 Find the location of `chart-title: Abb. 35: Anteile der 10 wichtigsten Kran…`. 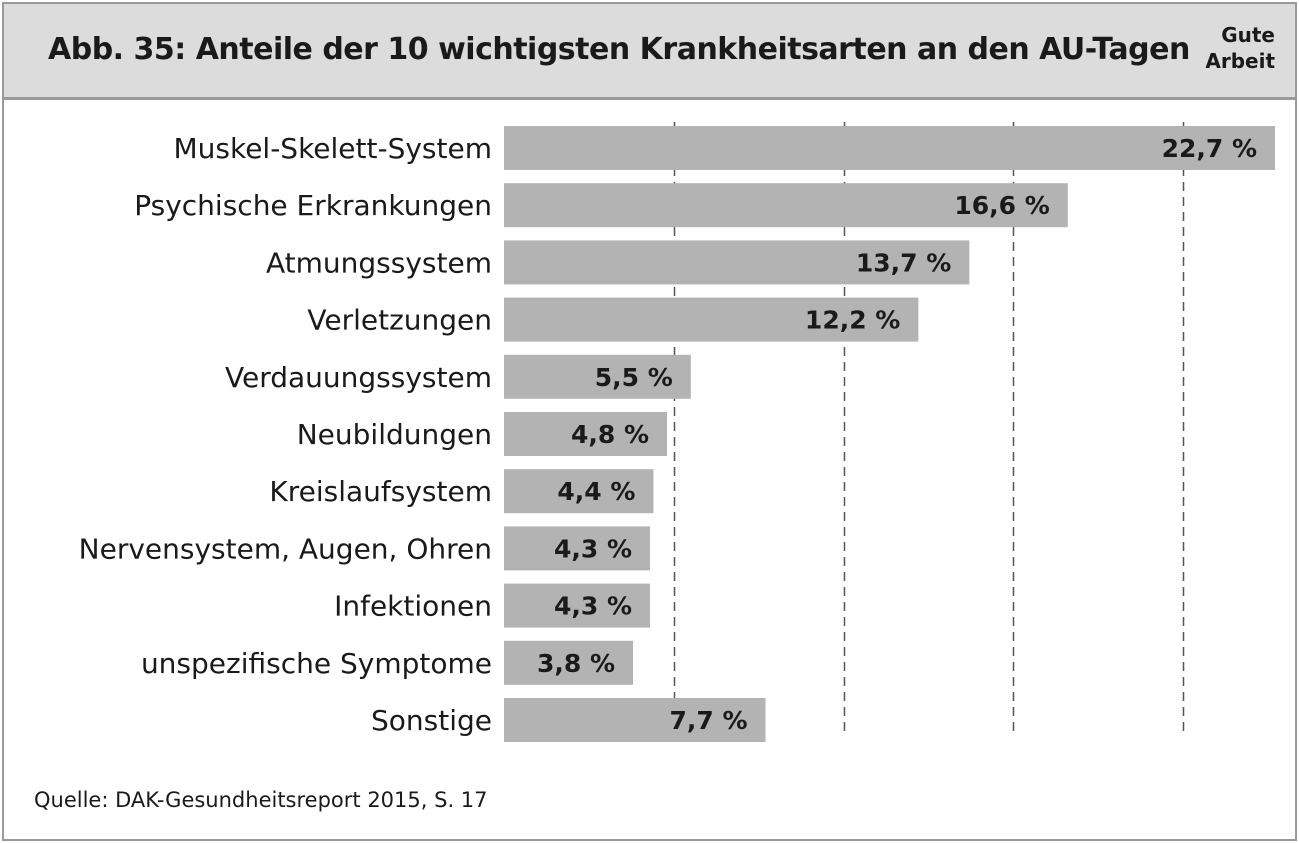

chart-title: Abb. 35: Anteile der 10 wichtigsten Kran… is located at coordinates (619, 49).